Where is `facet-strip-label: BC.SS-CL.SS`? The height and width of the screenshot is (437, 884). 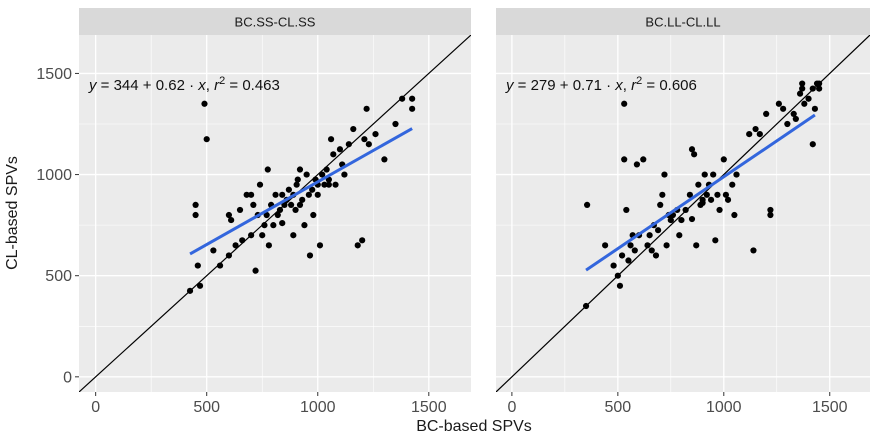 facet-strip-label: BC.SS-CL.SS is located at coordinates (275, 22).